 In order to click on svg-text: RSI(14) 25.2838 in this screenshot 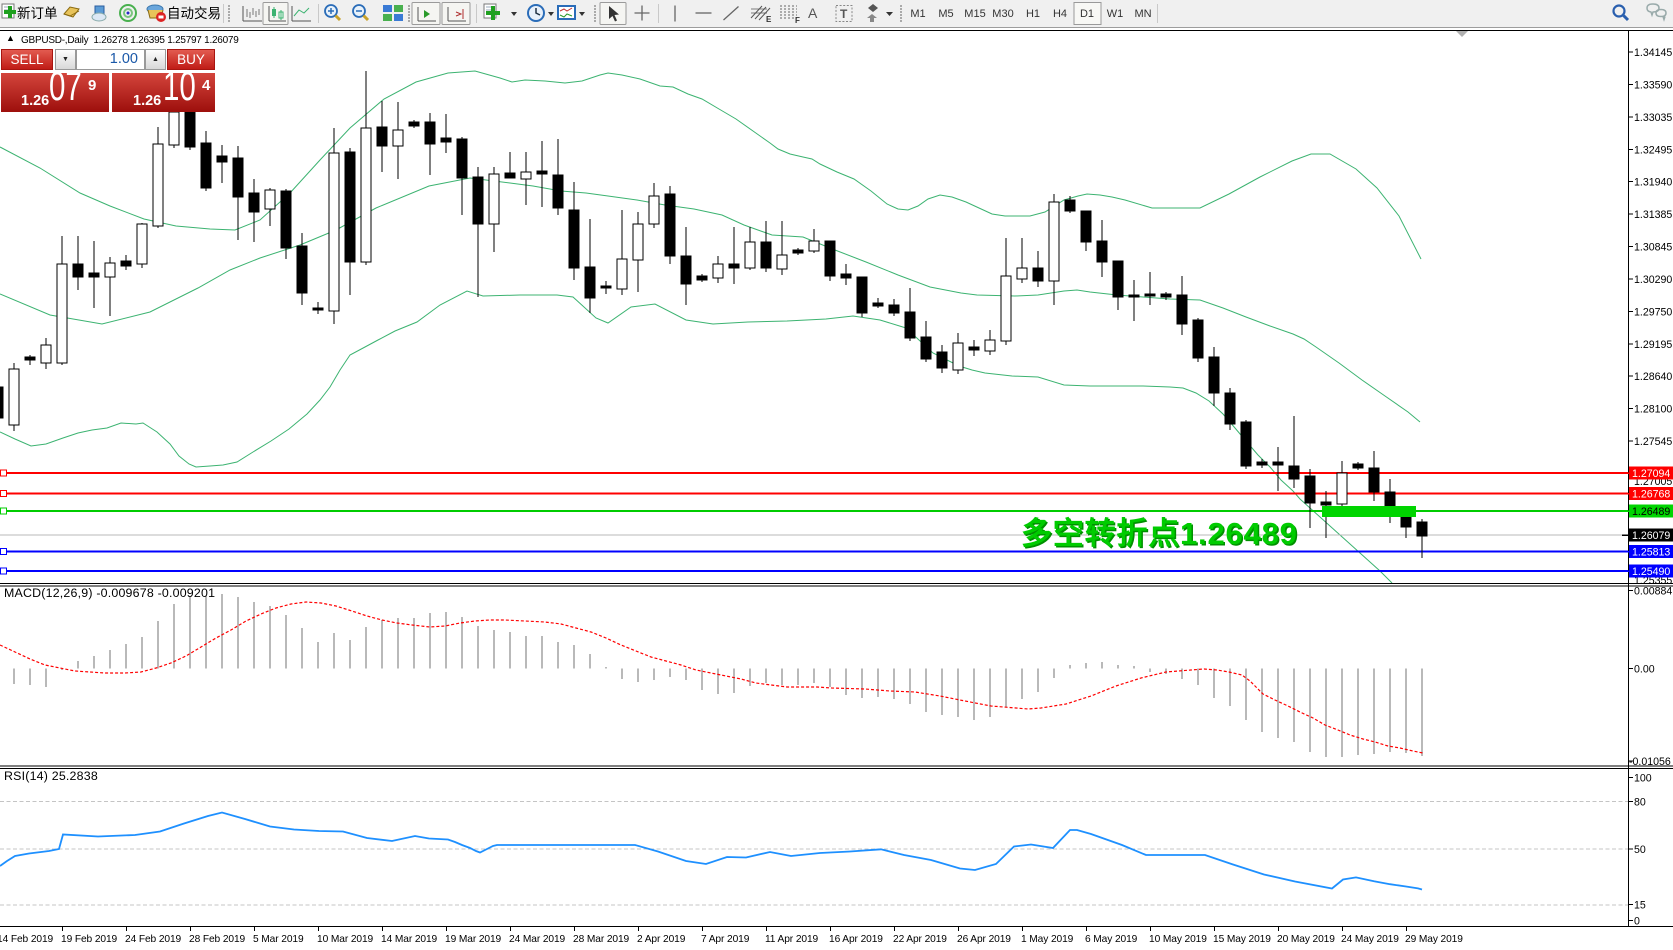, I will do `click(51, 776)`.